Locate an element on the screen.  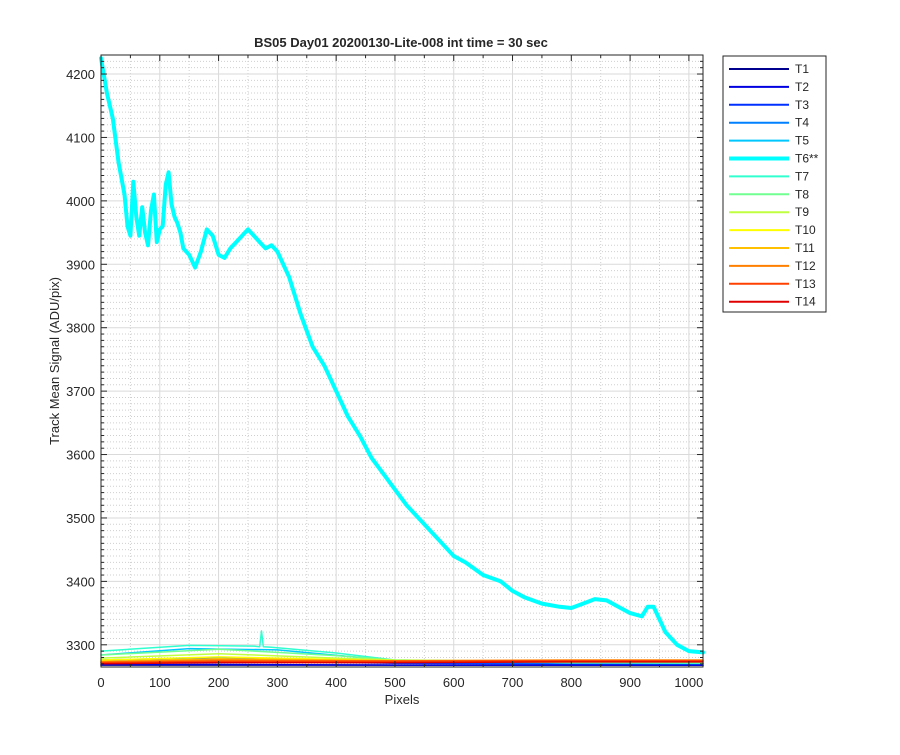
x-tick-label: 0 is located at coordinates (100, 682).